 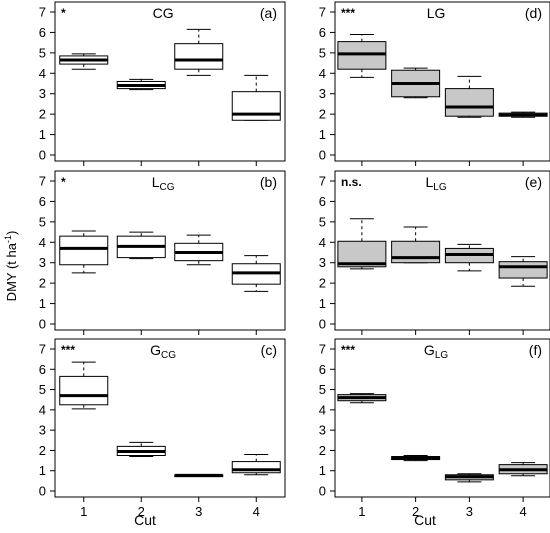 What do you see at coordinates (11, 233) in the screenshot?
I see `y-axis-label-close: )` at bounding box center [11, 233].